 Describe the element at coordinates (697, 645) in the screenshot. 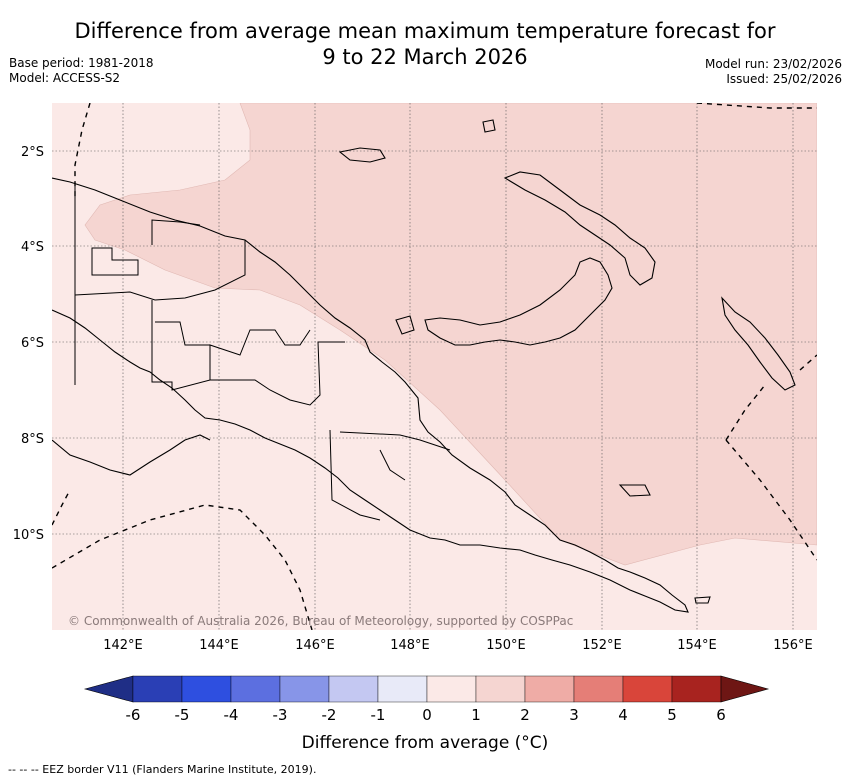

I see `lon-label: 154°E` at that location.